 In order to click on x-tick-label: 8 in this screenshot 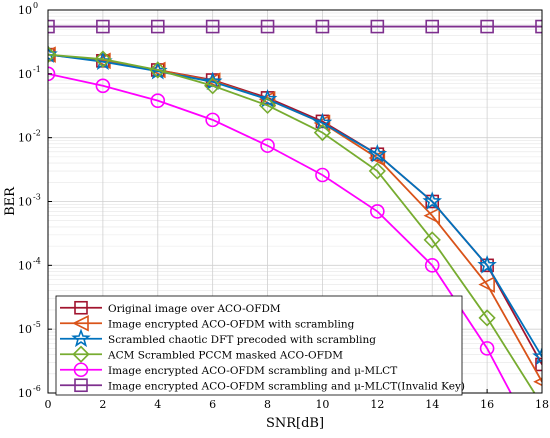, I will do `click(267, 404)`.